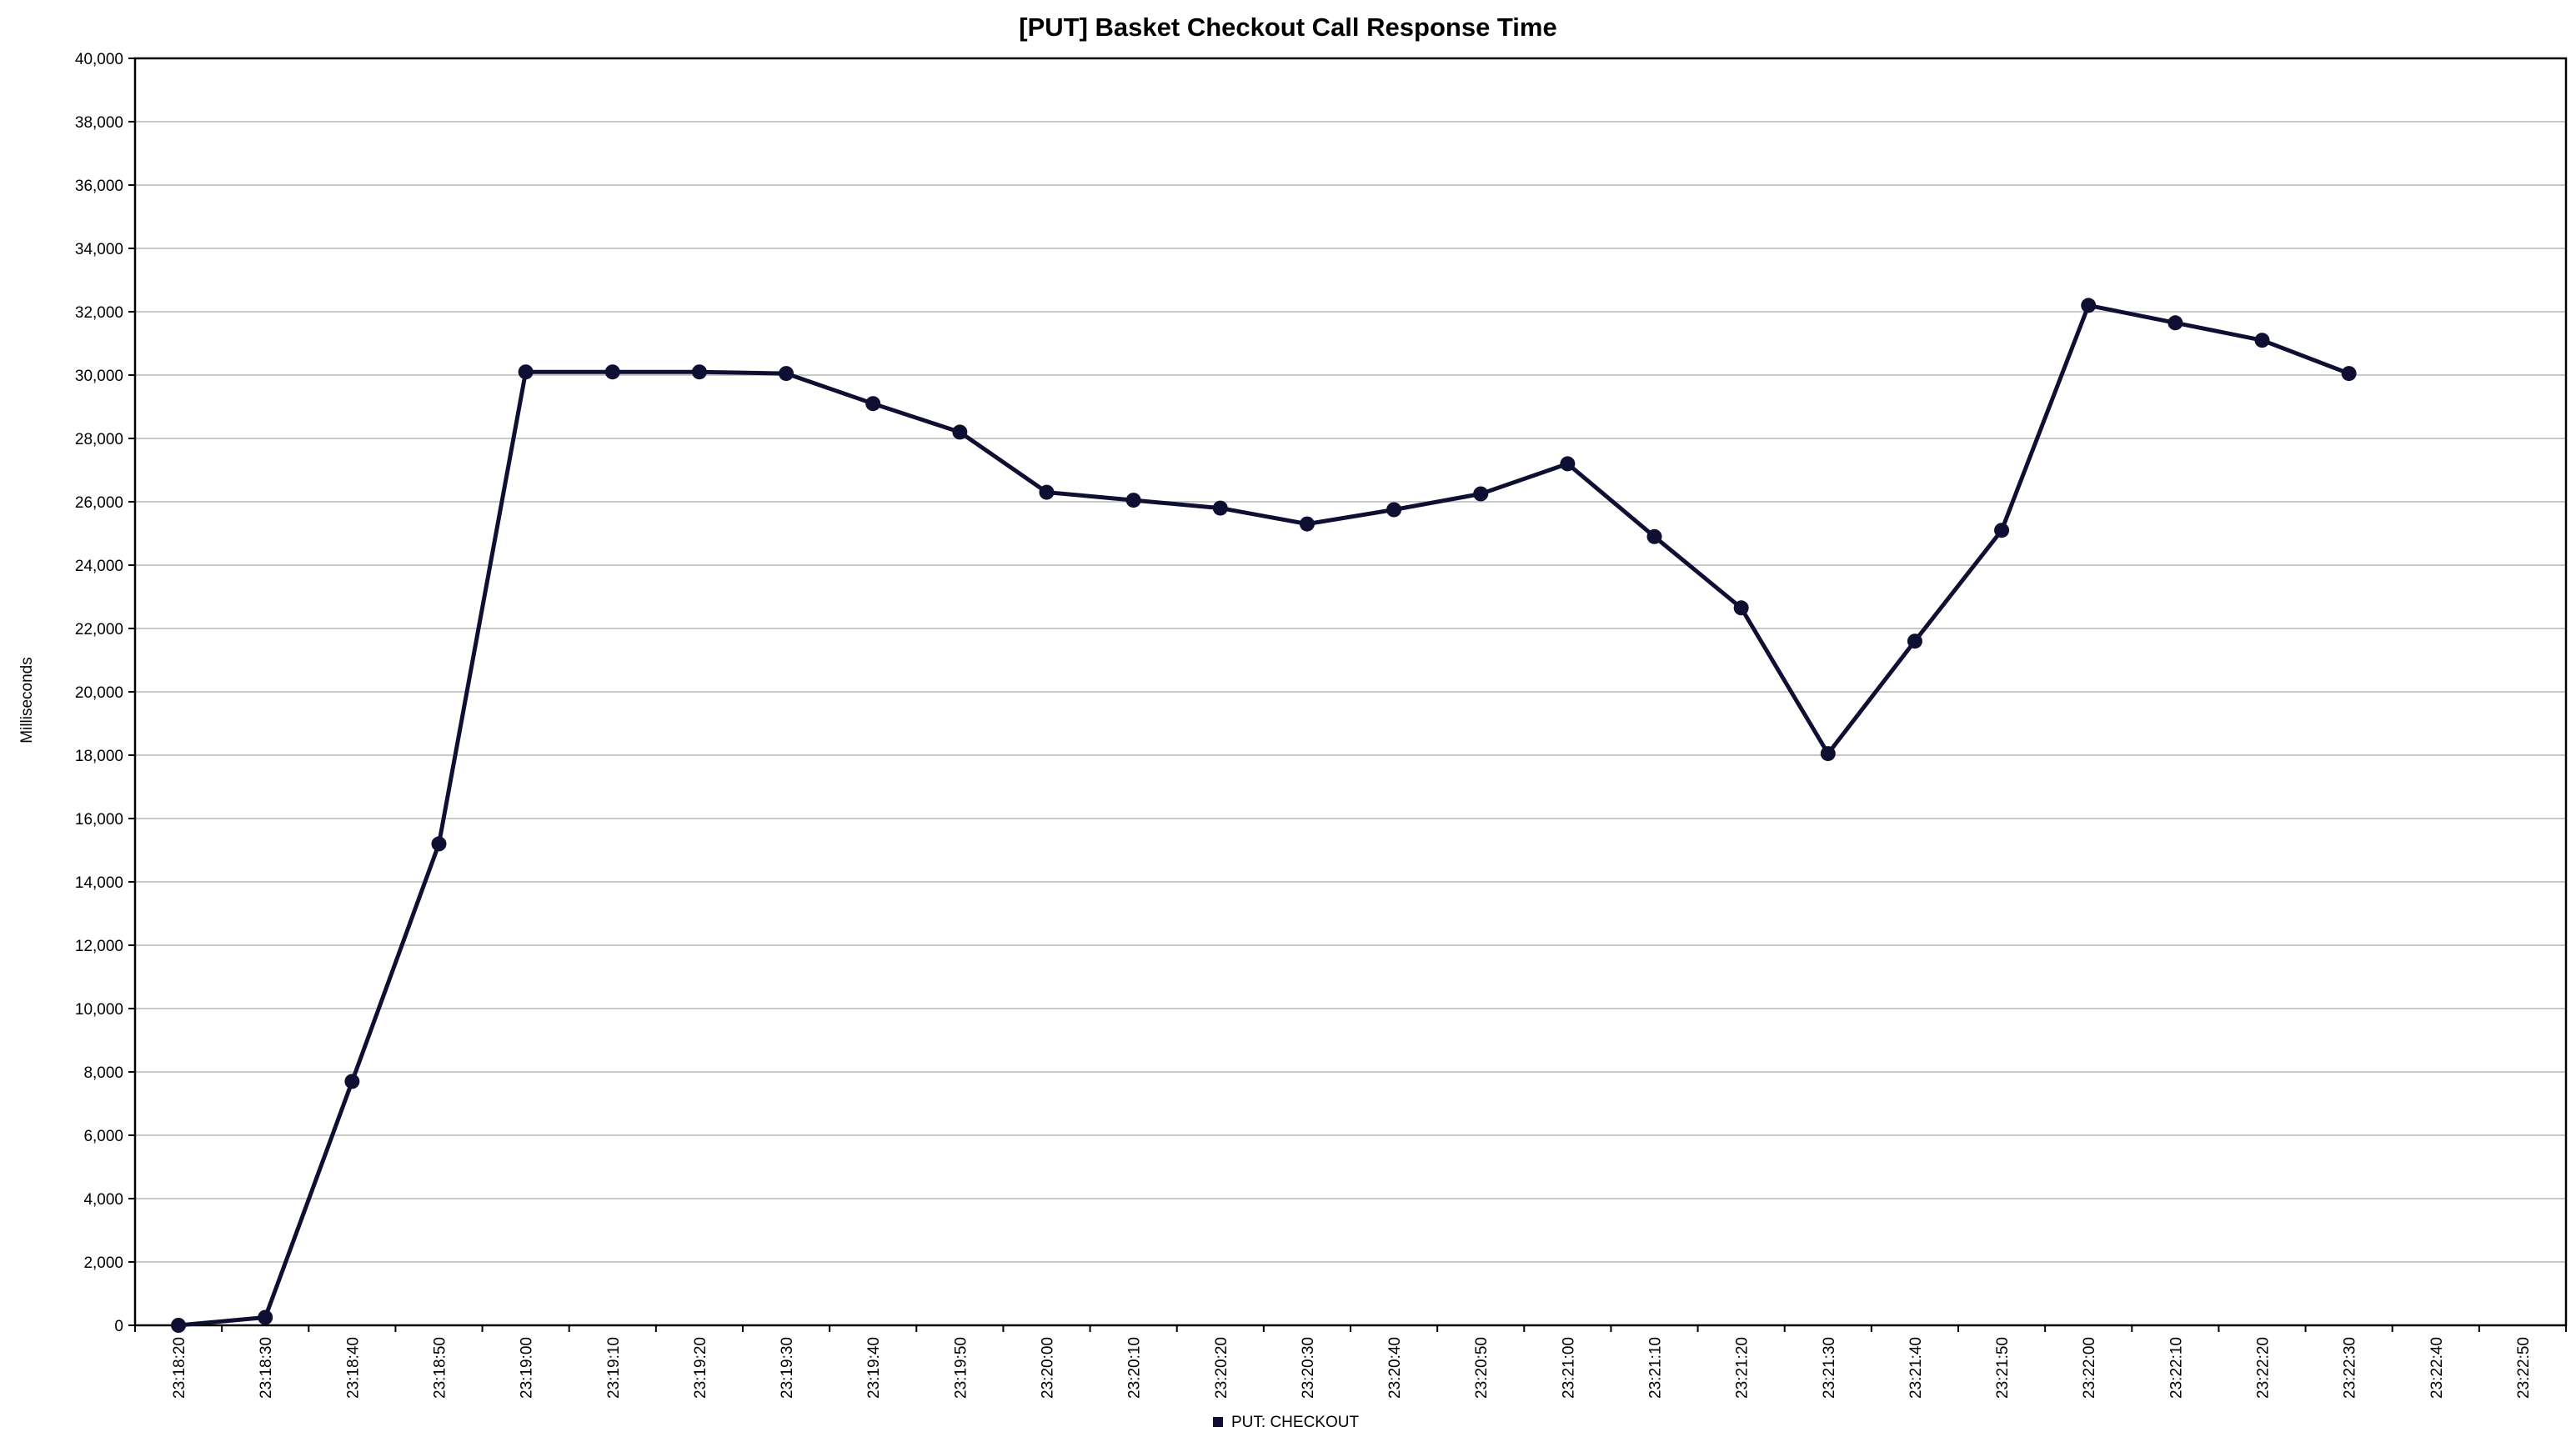 The width and height of the screenshot is (2576, 1452). What do you see at coordinates (99, 376) in the screenshot?
I see `y-tick-label: 30,000` at bounding box center [99, 376].